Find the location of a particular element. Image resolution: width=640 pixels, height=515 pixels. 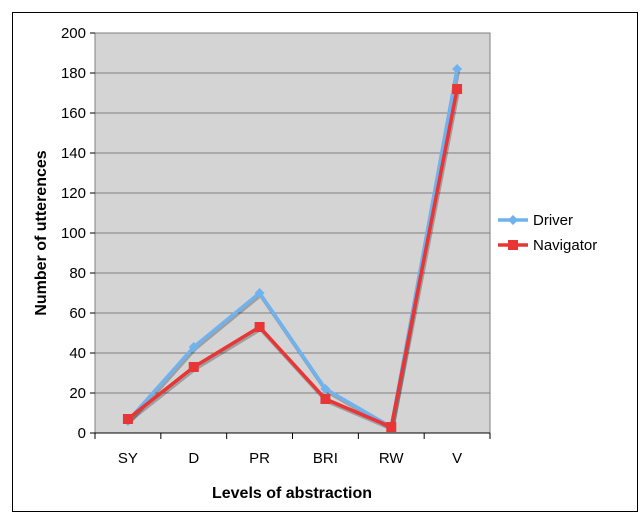

y-tick-label: 40 is located at coordinates (77, 353).